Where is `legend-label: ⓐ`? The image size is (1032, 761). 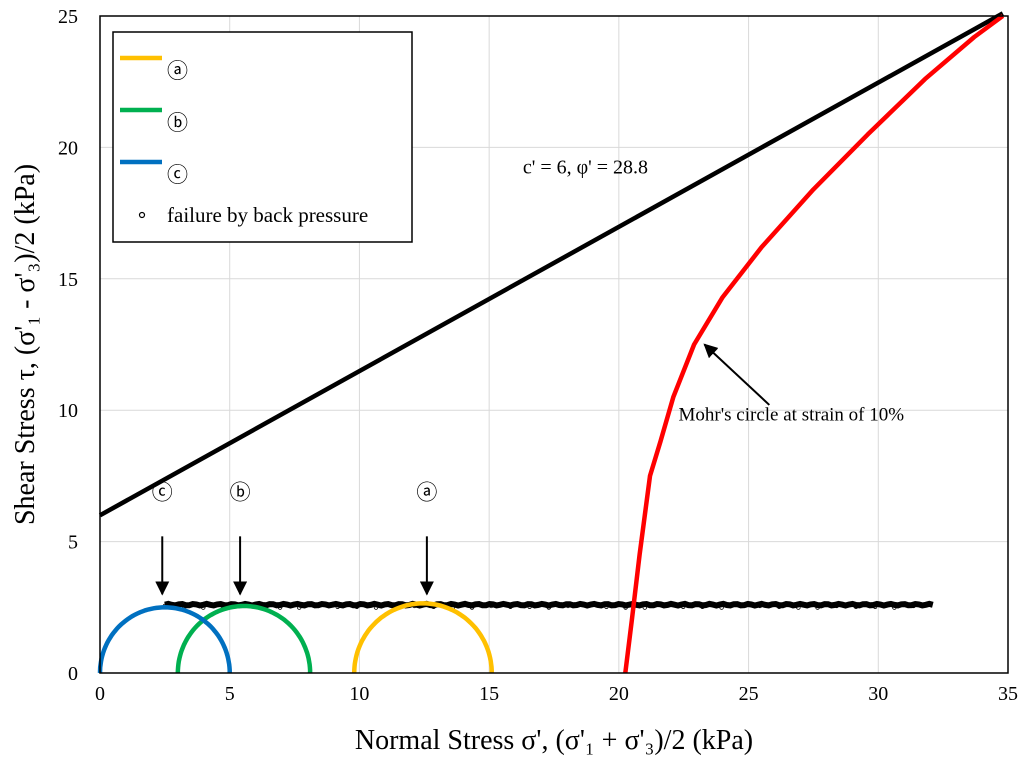
legend-label: ⓐ is located at coordinates (177, 71).